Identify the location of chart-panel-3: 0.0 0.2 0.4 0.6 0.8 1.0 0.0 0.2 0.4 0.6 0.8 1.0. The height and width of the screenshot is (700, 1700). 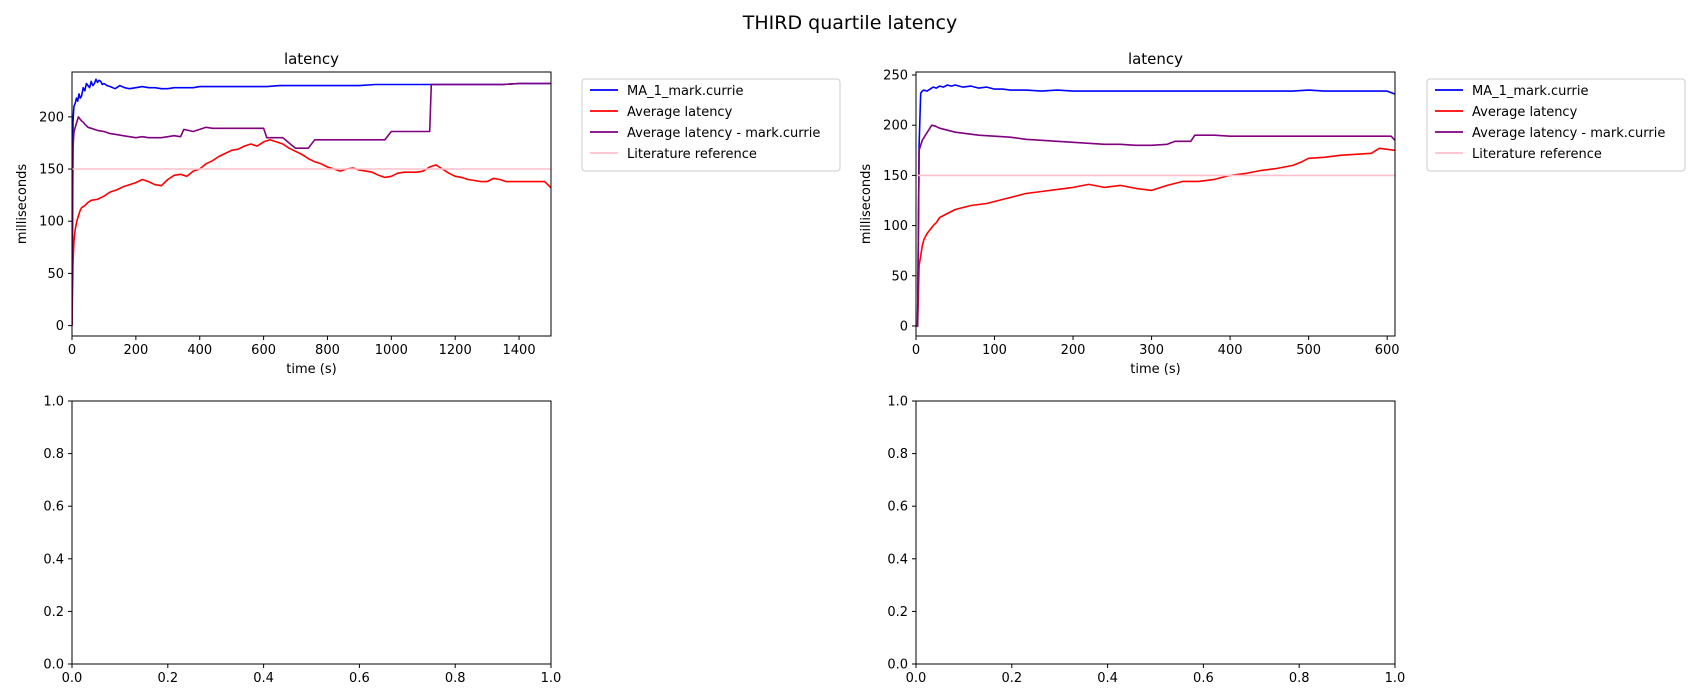
(302, 541).